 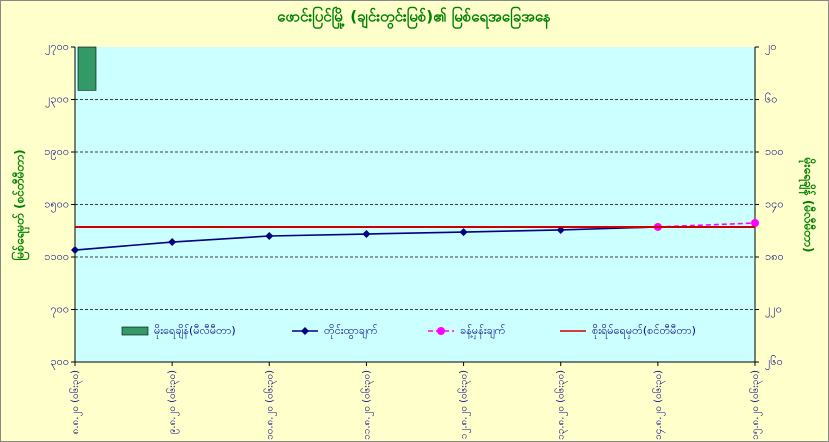 What do you see at coordinates (20, 204) in the screenshot?
I see `y-axis-title: မြစ်ရေမှတ် (စင်တီမီတာ)` at bounding box center [20, 204].